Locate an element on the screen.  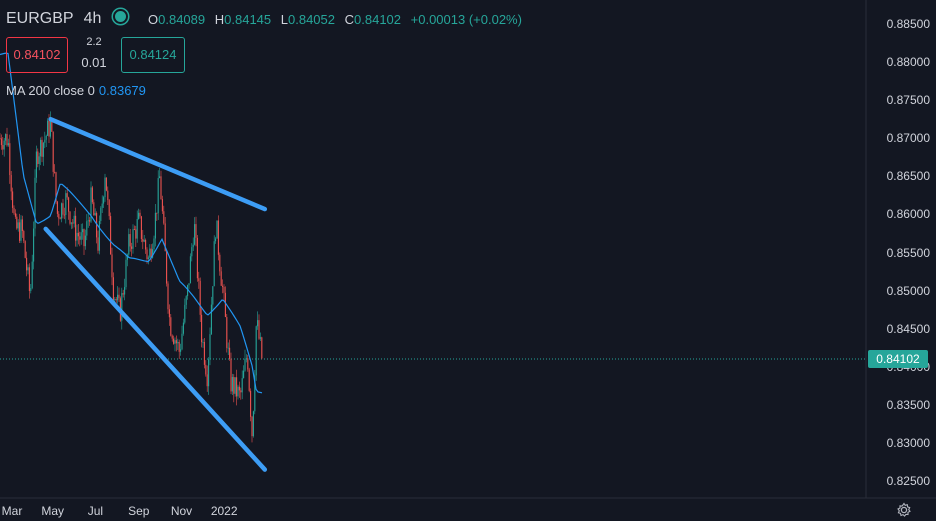
price-tick-label: 0.88500 is located at coordinates (908, 24).